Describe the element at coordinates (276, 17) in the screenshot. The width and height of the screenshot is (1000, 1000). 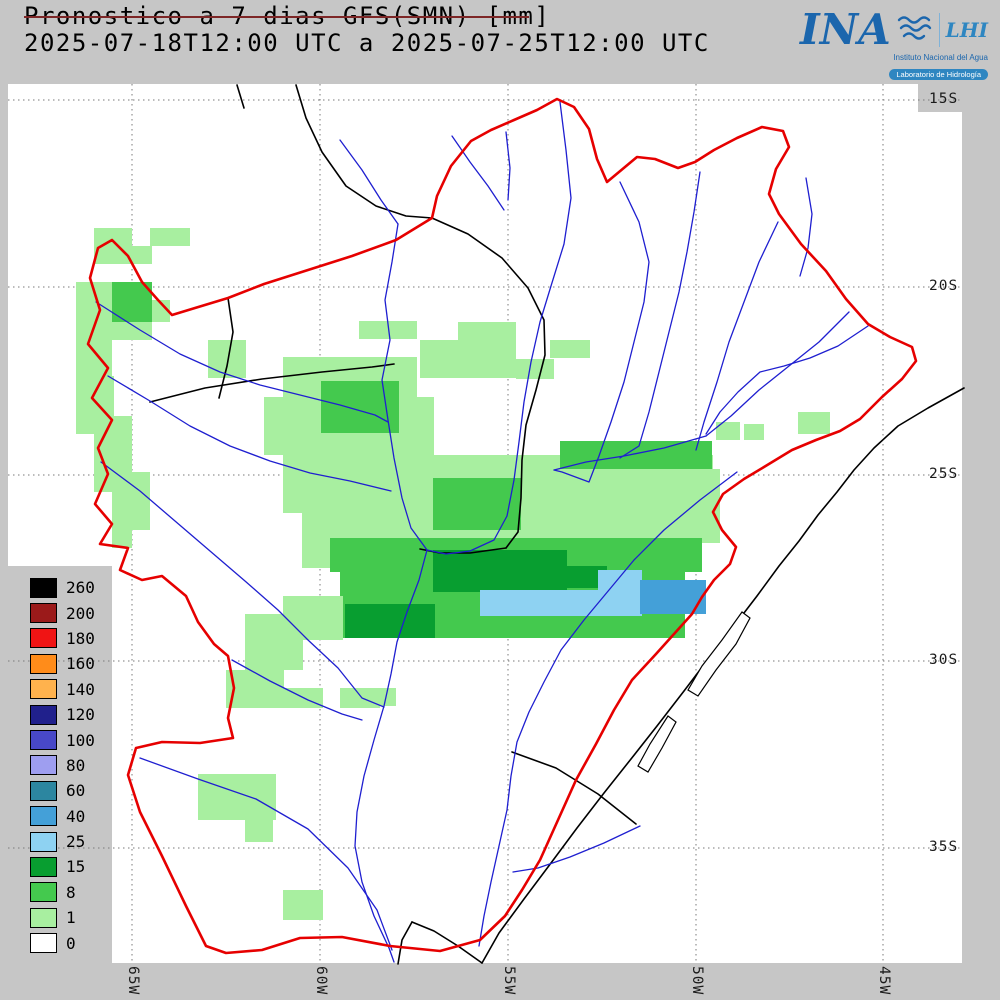
I see `title-overlay-line` at that location.